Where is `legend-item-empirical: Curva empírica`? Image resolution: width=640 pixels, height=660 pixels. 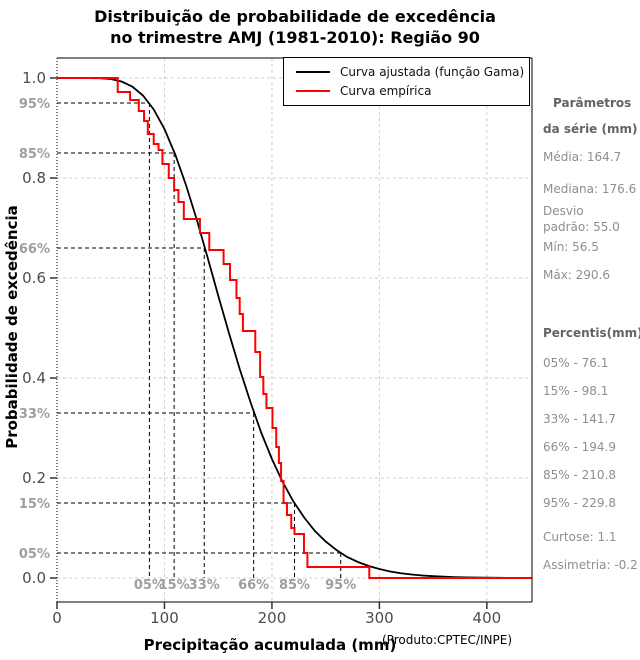 legend-item-empirical: Curva empírica is located at coordinates (412, 91).